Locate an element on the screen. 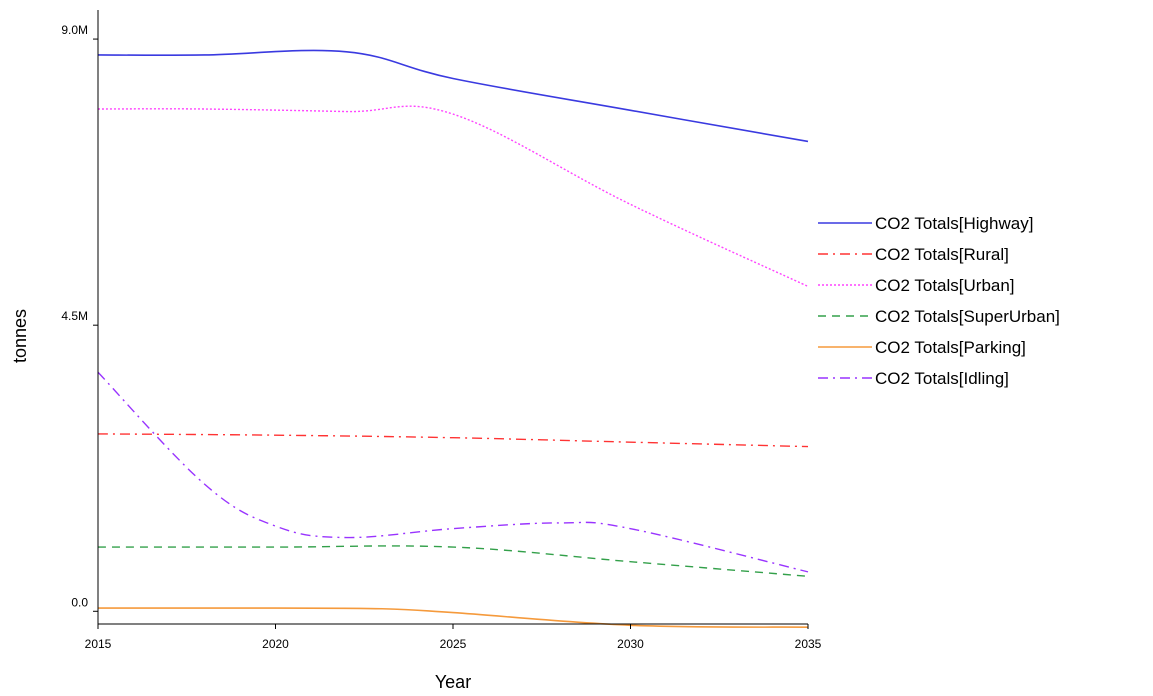 The image size is (1153, 696). y-tick-label: 9.0M is located at coordinates (74, 30).